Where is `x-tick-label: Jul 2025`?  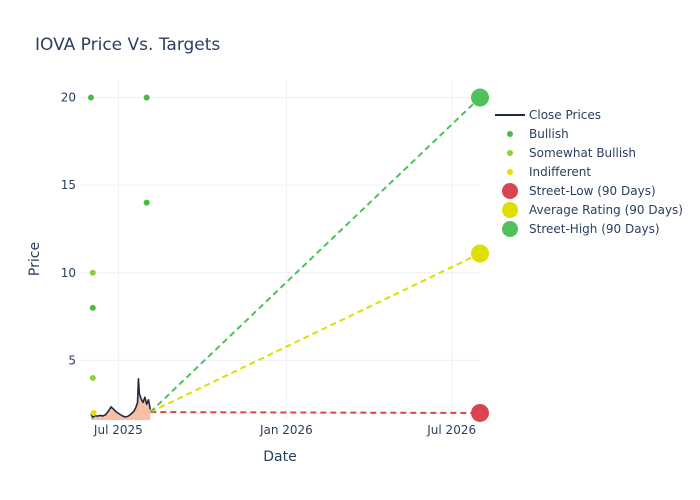 x-tick-label: Jul 2025 is located at coordinates (118, 430).